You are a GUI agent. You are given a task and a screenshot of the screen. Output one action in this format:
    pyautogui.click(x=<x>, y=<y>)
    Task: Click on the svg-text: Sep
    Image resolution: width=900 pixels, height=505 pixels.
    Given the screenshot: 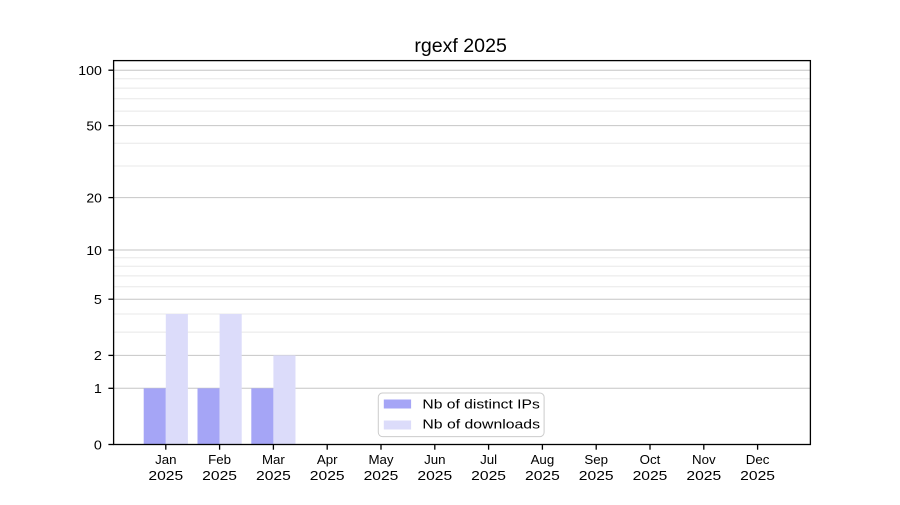 What is the action you would take?
    pyautogui.click(x=596, y=459)
    